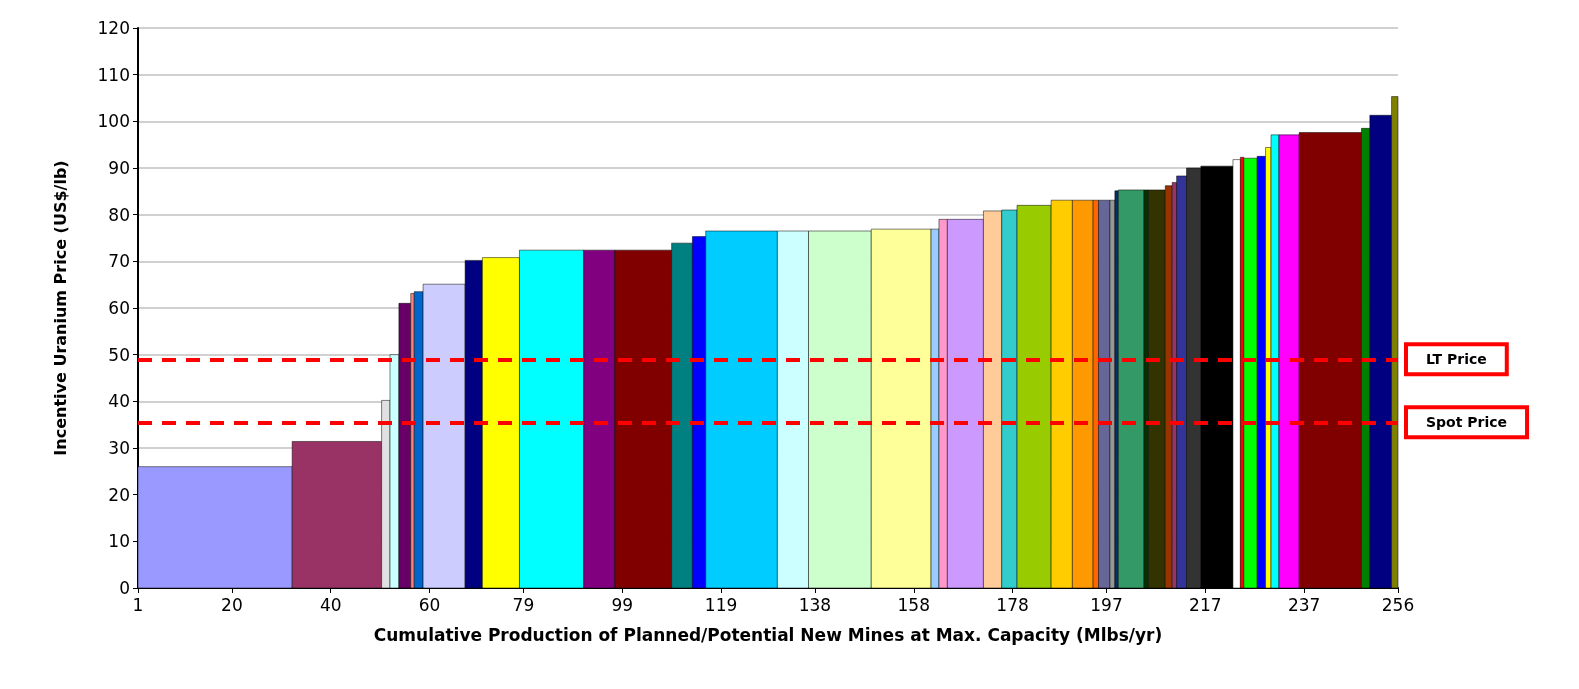  Describe the element at coordinates (119, 168) in the screenshot. I see `y-tick-label: 90` at that location.